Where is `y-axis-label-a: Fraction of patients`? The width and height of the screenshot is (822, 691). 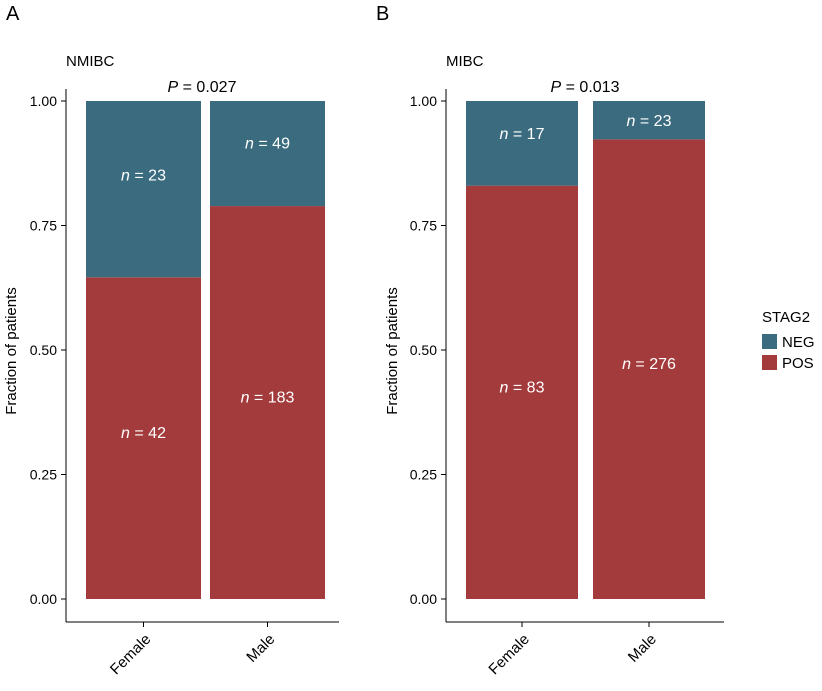
y-axis-label-a: Fraction of patients is located at coordinates (11, 351).